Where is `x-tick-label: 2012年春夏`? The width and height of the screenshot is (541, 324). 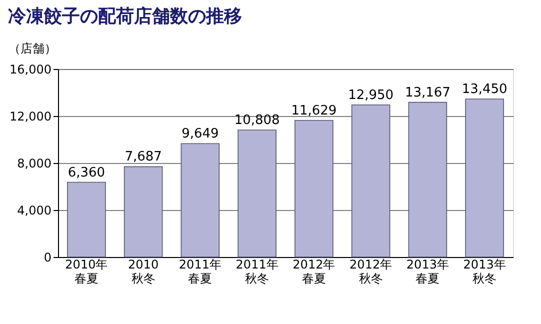 x-tick-label: 2012年春夏 is located at coordinates (314, 272).